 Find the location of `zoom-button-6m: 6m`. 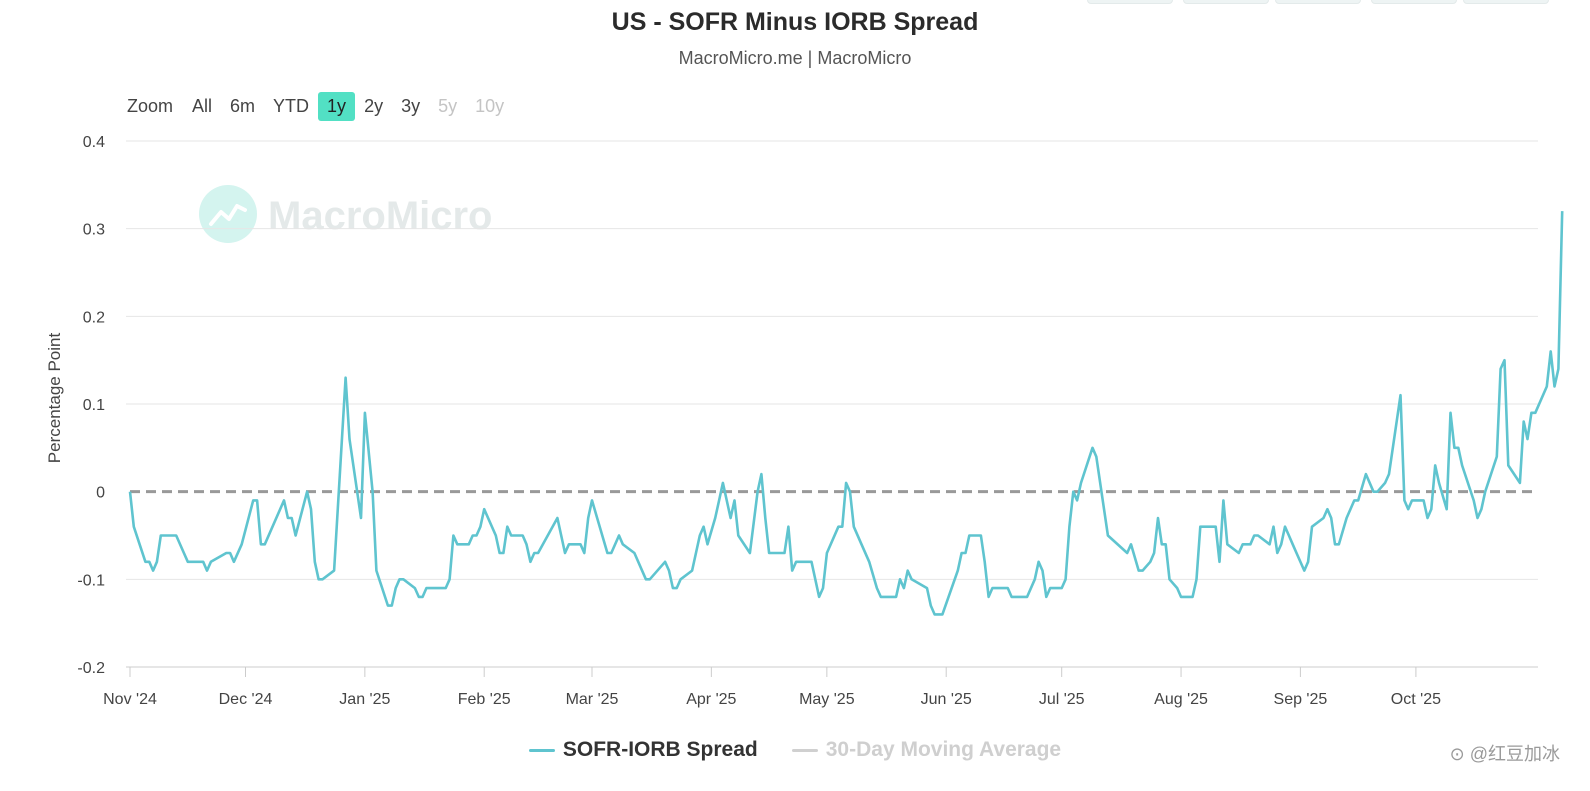

zoom-button-6m: 6m is located at coordinates (243, 105).